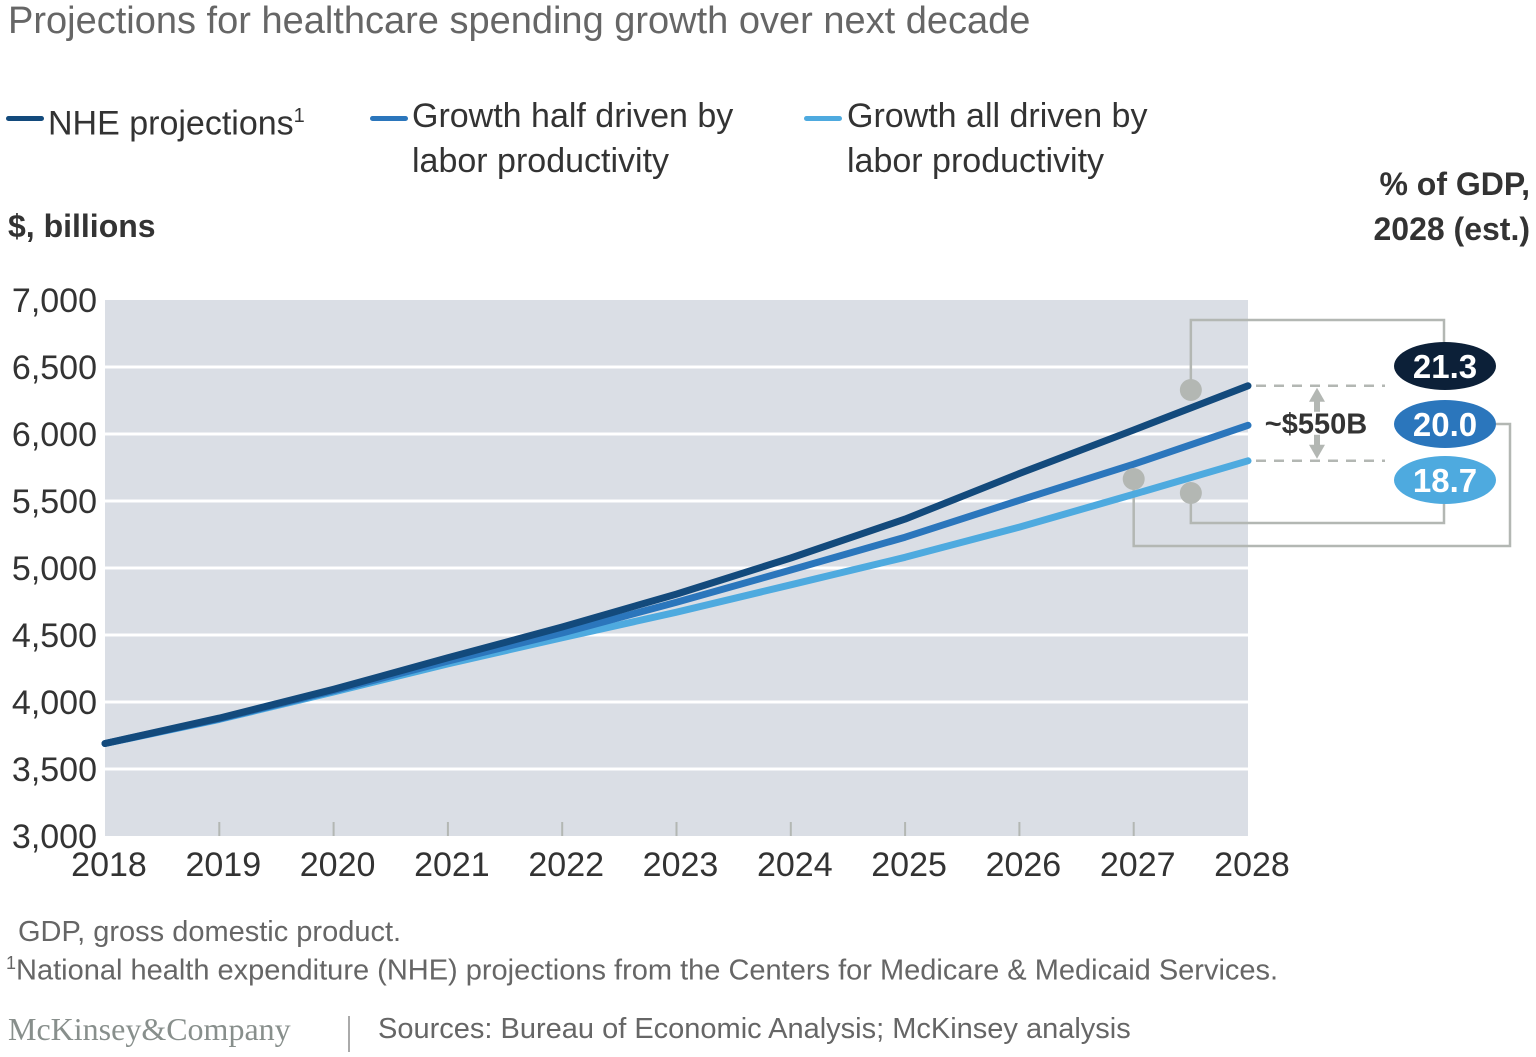 This screenshot has width=1536, height=1057. I want to click on x-tick-label: 2023, so click(681, 865).